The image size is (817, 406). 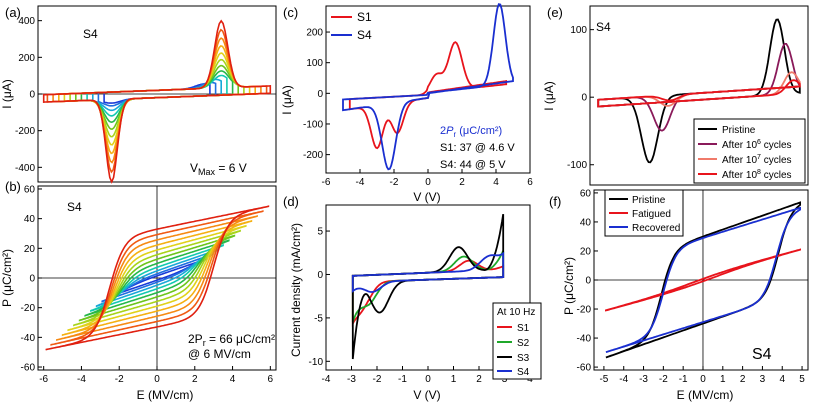 What do you see at coordinates (364, 17) in the screenshot?
I see `legend-c-s1: S1` at bounding box center [364, 17].